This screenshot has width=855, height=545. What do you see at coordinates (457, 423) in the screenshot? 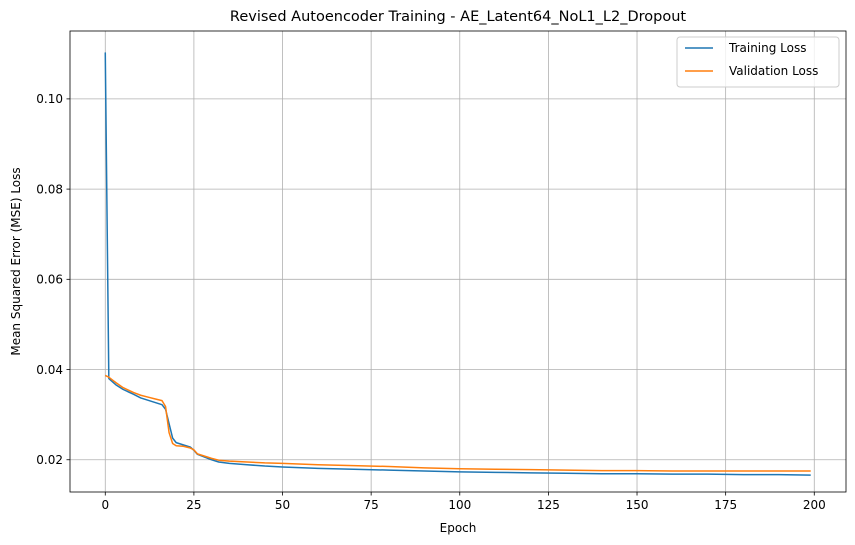
I see `series-line-validation-loss` at bounding box center [457, 423].